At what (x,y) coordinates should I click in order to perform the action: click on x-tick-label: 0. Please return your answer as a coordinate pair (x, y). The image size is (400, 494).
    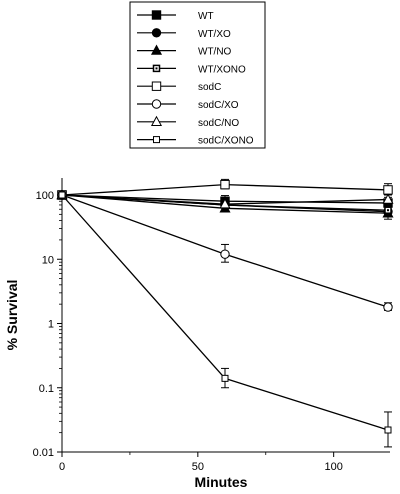
    Looking at the image, I should click on (62, 467).